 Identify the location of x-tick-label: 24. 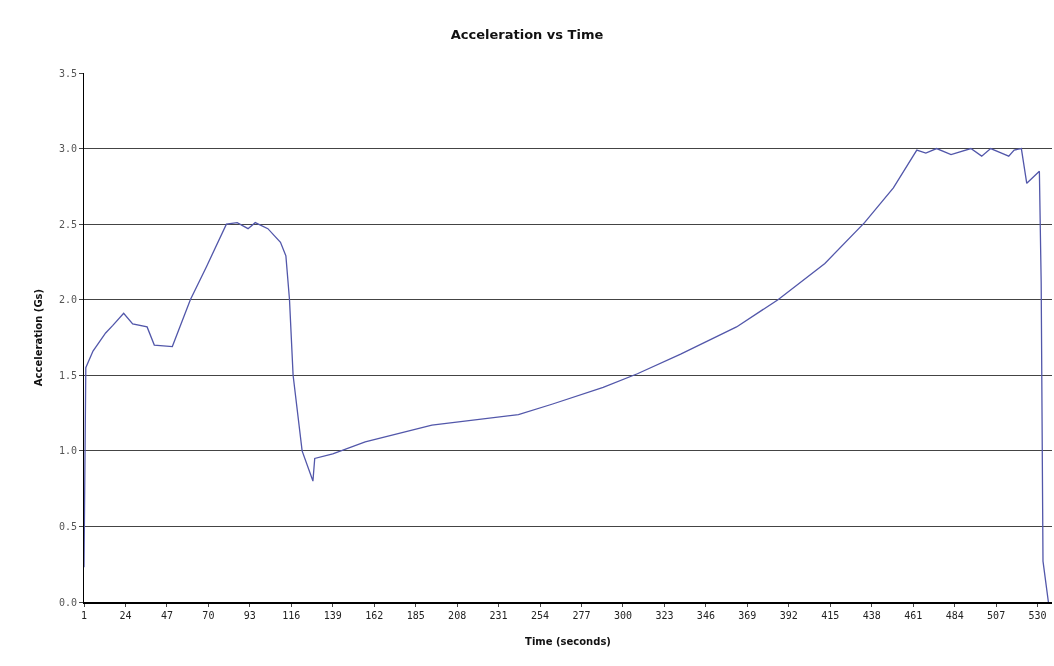
(125, 615).